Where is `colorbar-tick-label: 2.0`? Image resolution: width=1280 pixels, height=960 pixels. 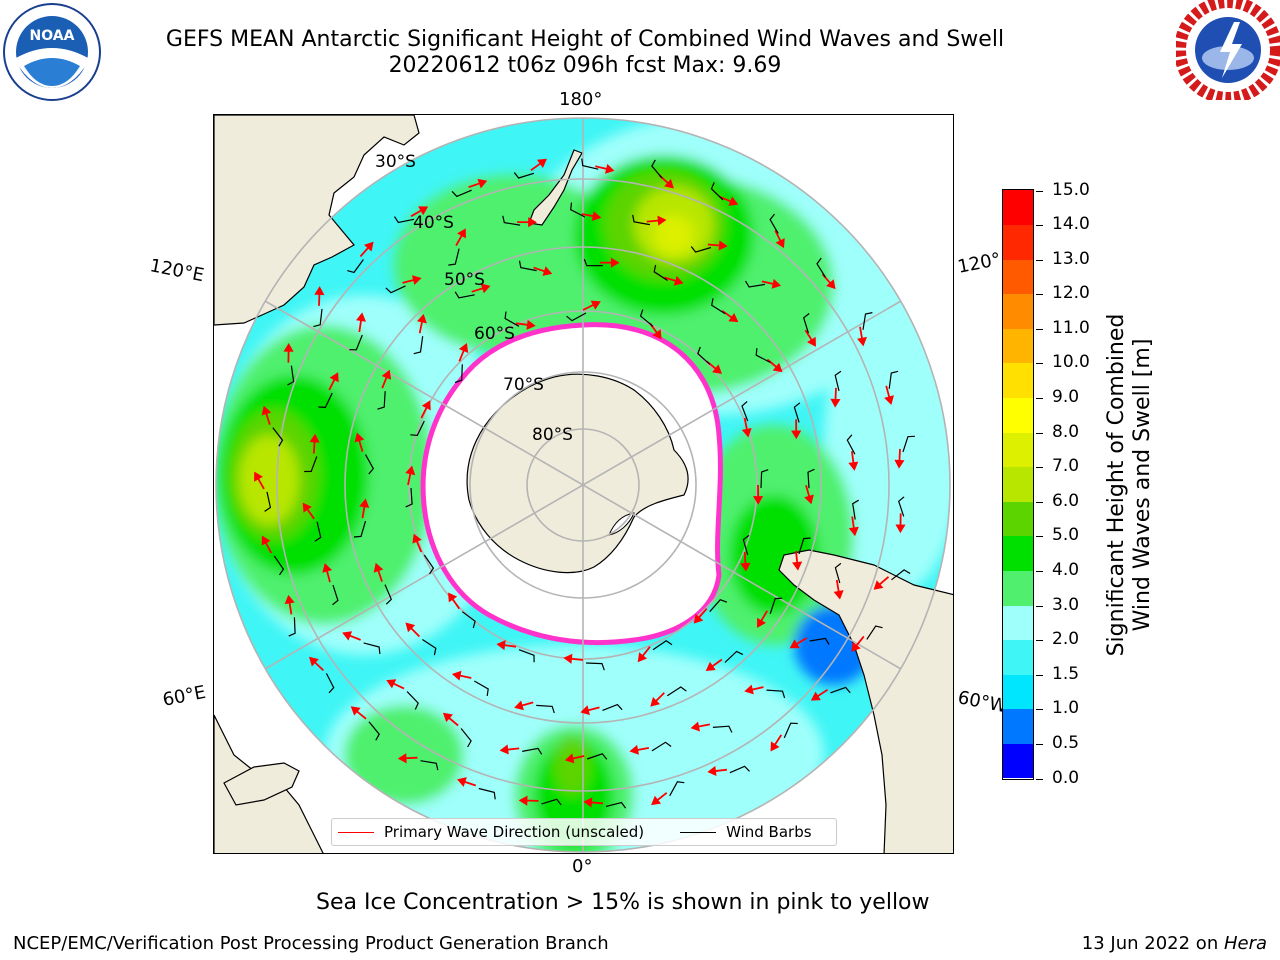
colorbar-tick-label: 2.0 is located at coordinates (1066, 639).